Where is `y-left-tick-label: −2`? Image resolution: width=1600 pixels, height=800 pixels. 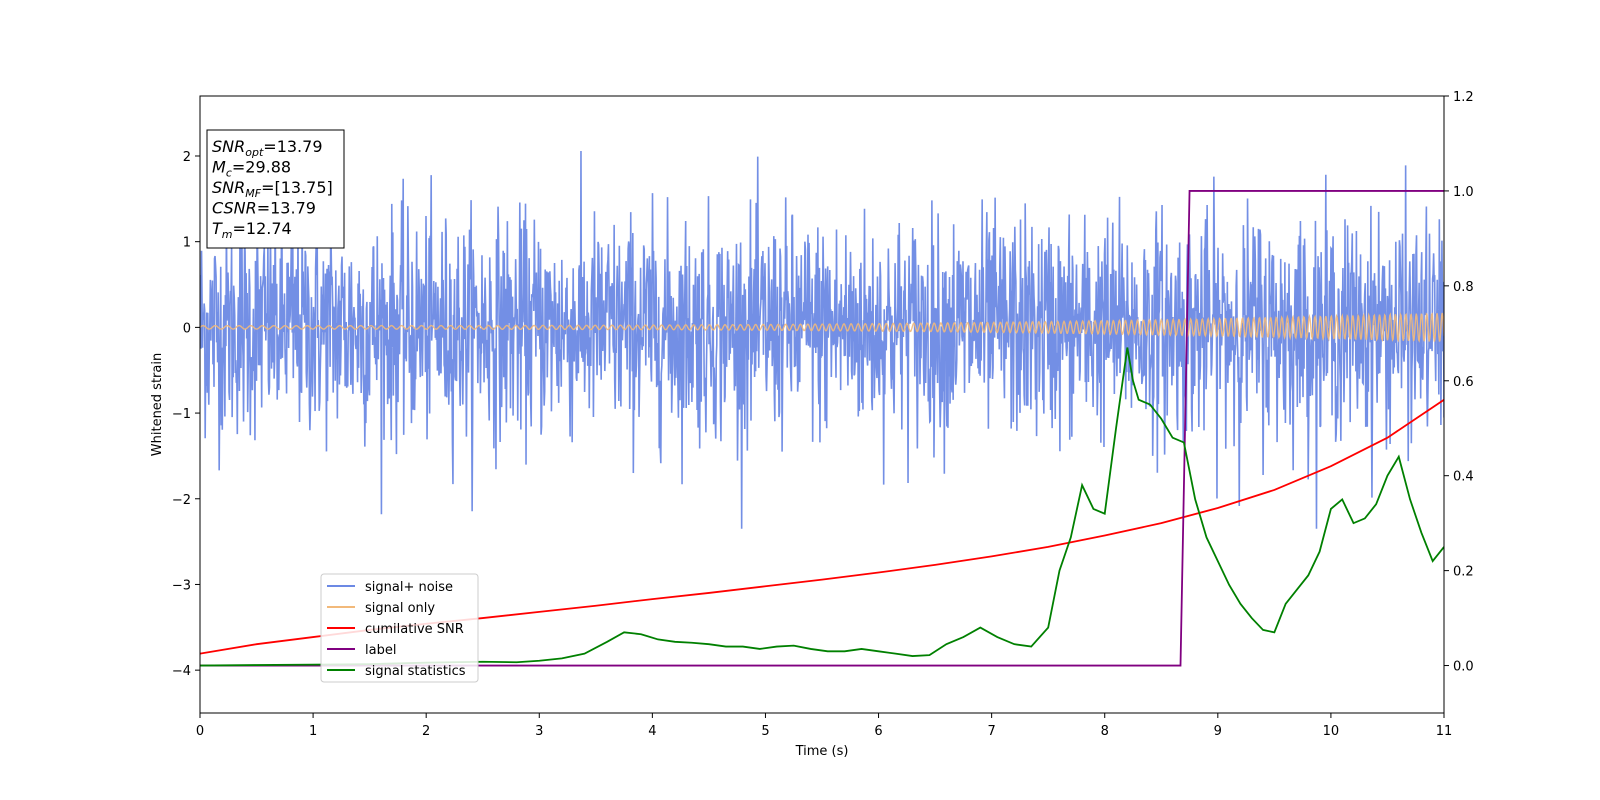 y-left-tick-label: −2 is located at coordinates (181, 500).